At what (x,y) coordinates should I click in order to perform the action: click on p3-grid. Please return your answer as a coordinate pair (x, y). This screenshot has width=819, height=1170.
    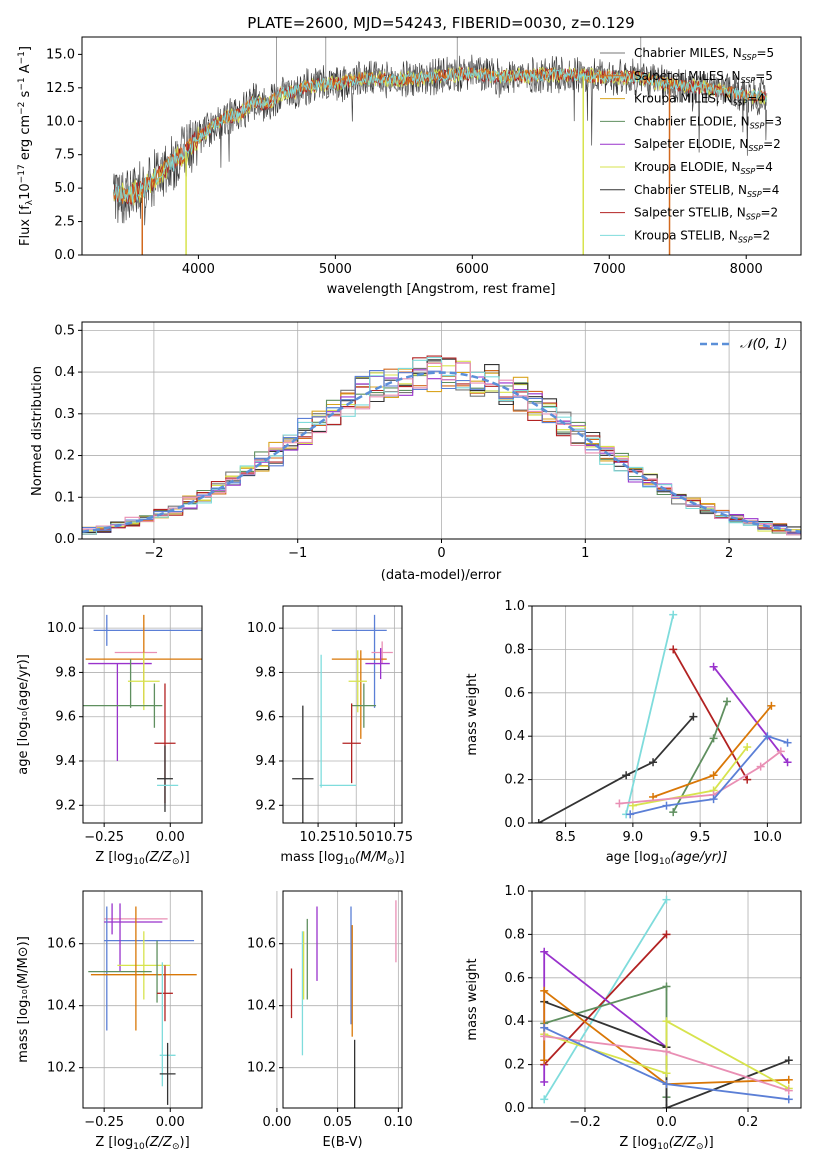
    Looking at the image, I should click on (142, 714).